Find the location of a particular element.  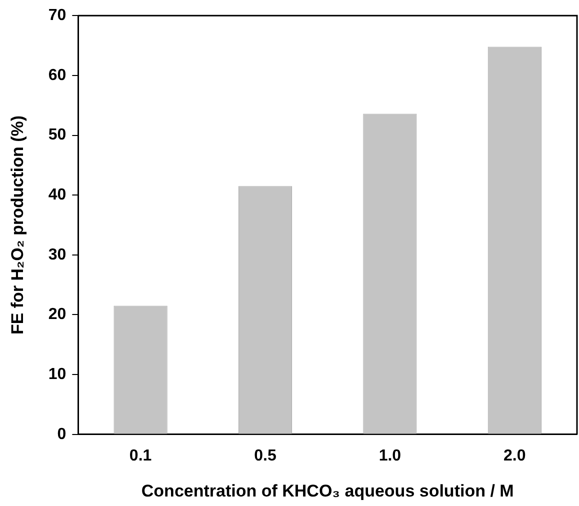

y-tick-label: 60 is located at coordinates (57, 75).